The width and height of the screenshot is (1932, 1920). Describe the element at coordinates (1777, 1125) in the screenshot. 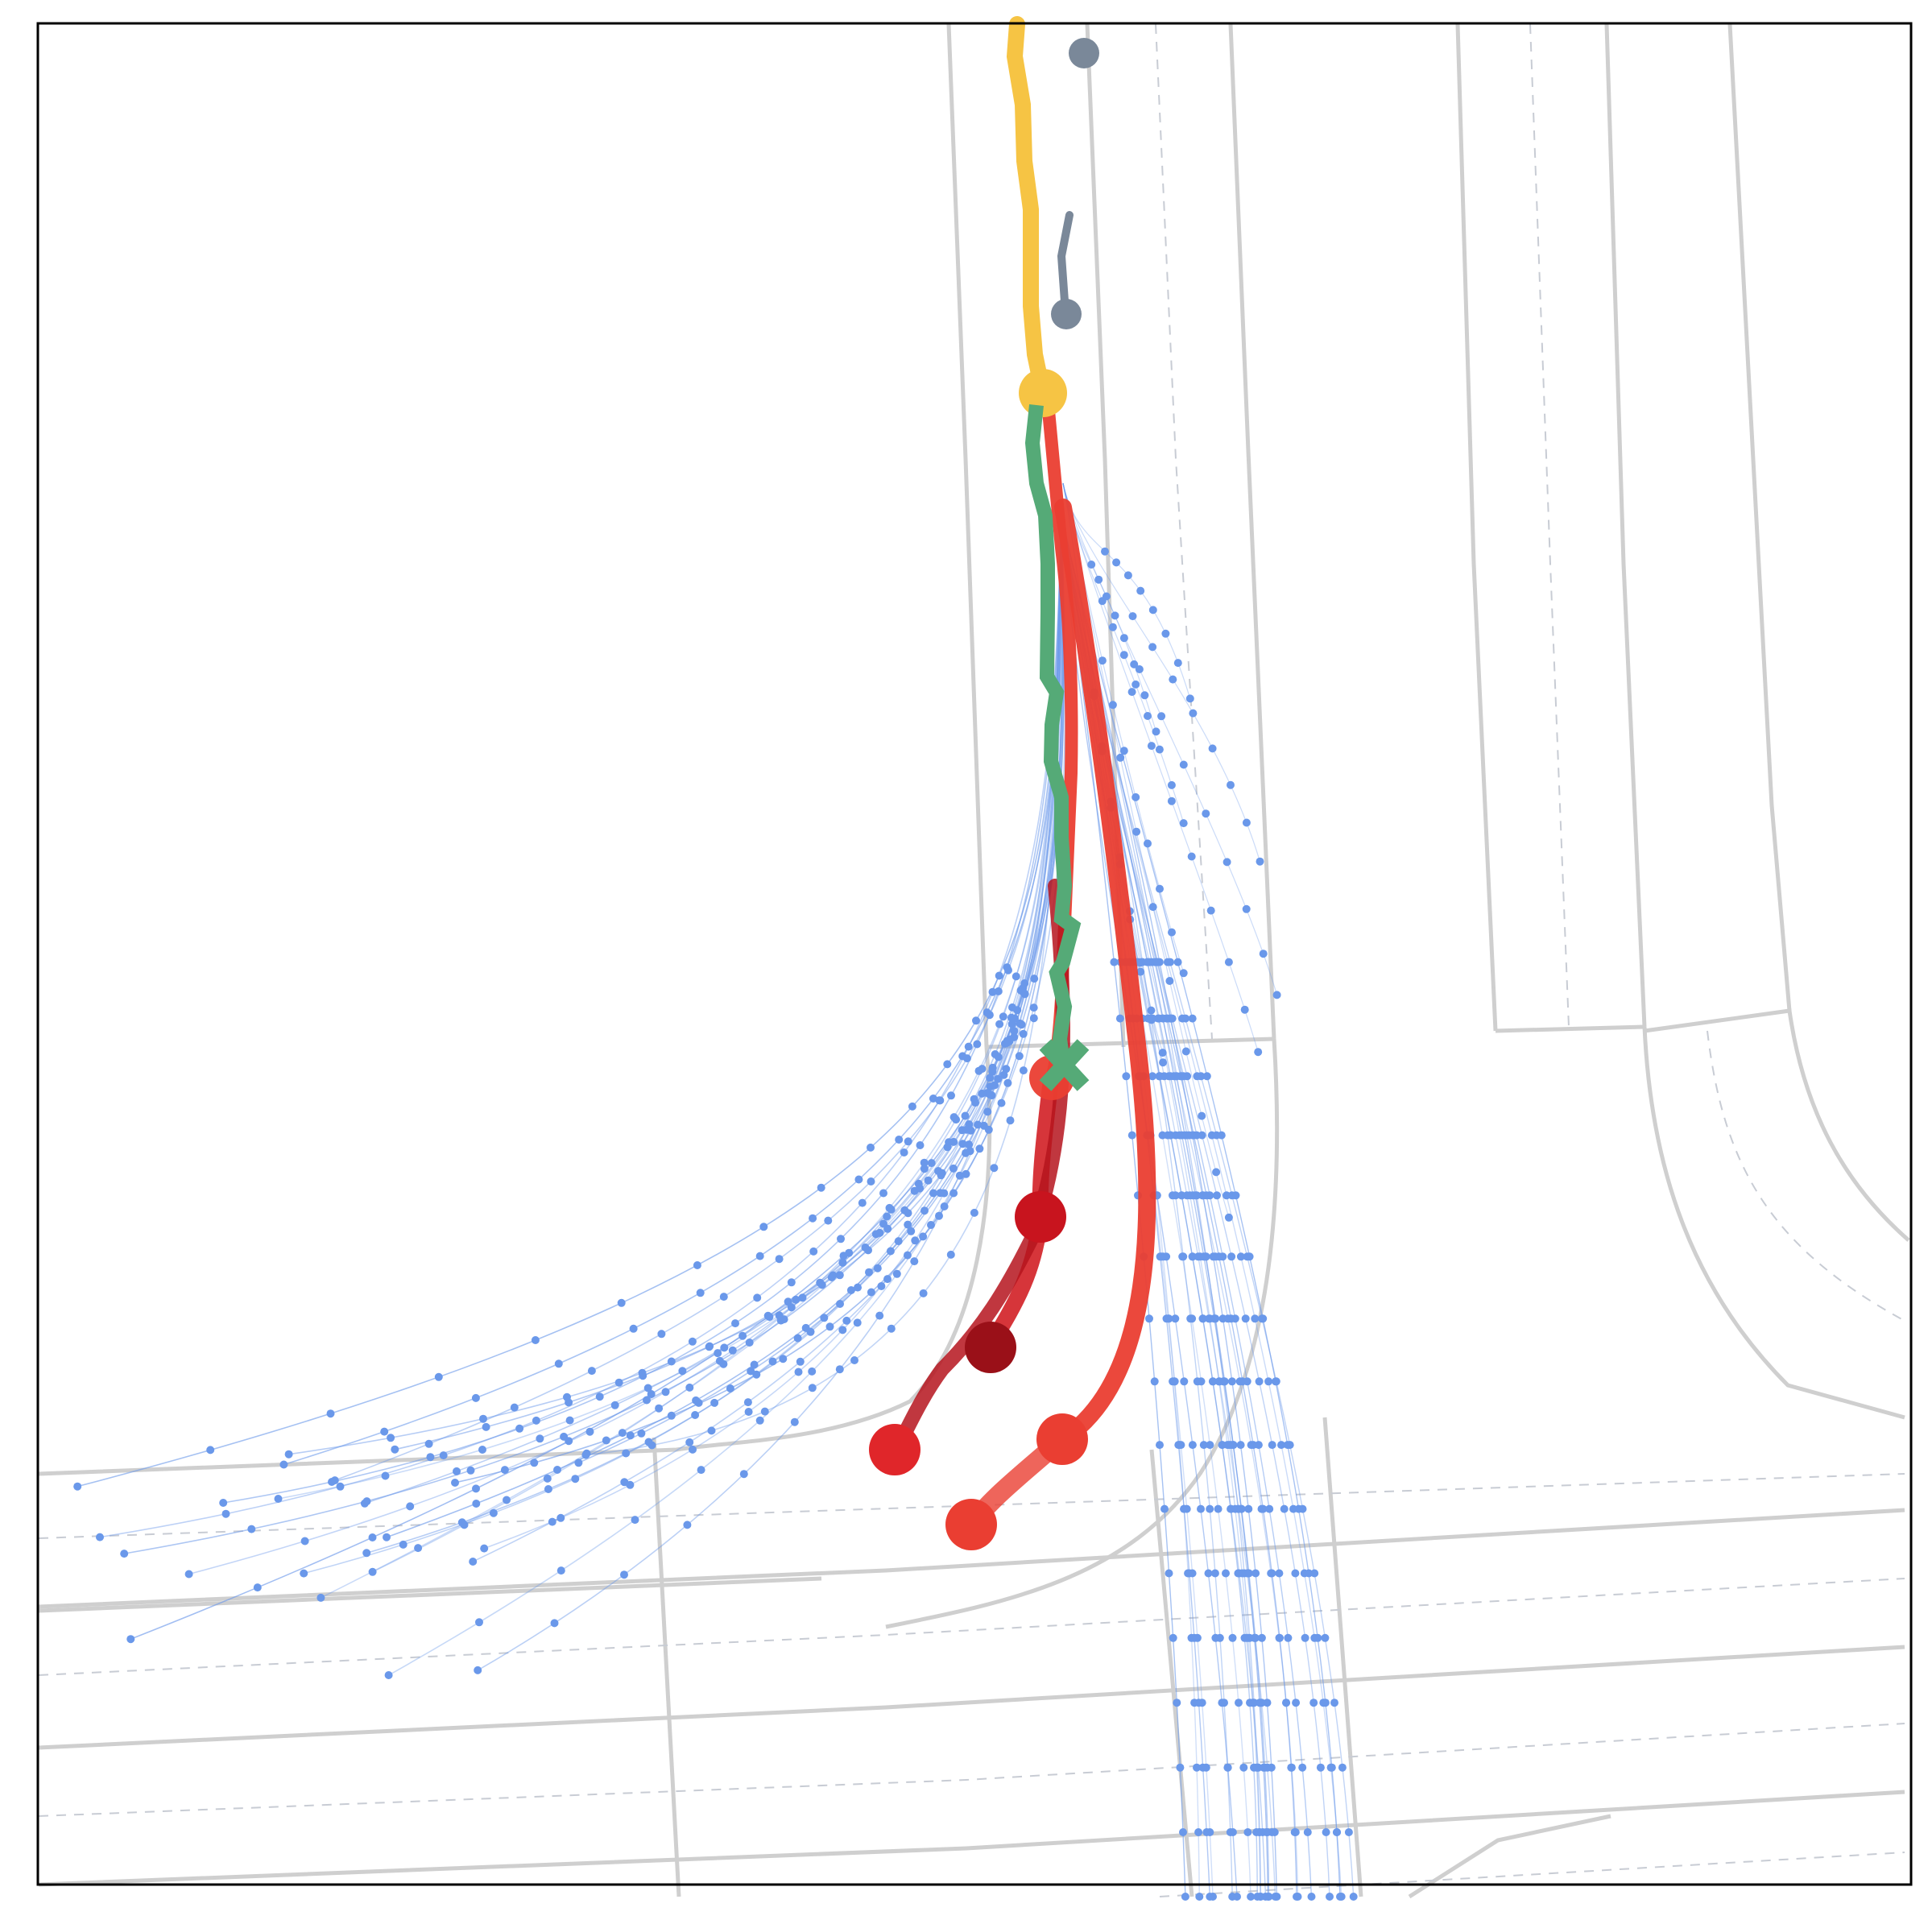

I see `road-edge-east-curve-b` at that location.